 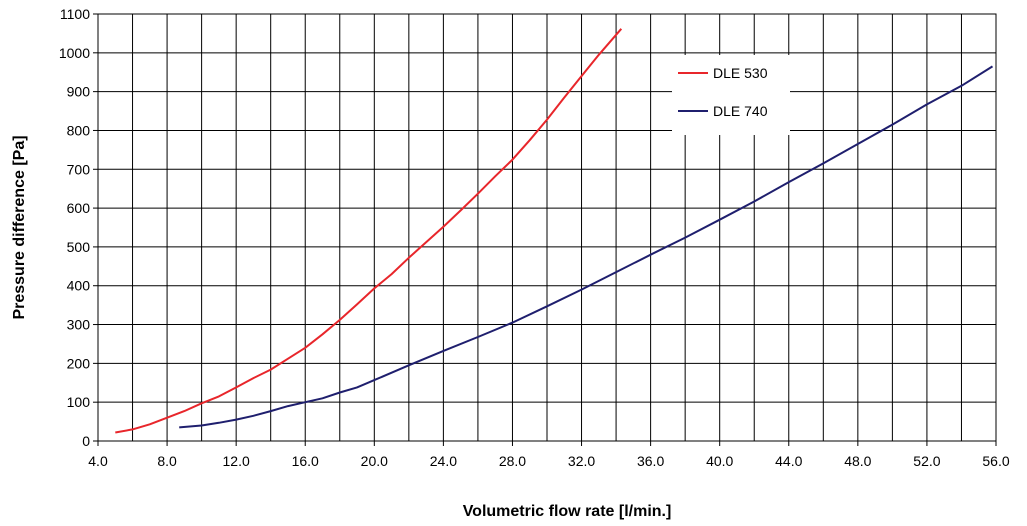 What do you see at coordinates (75, 14) in the screenshot?
I see `y-tick-label: 1100` at bounding box center [75, 14].